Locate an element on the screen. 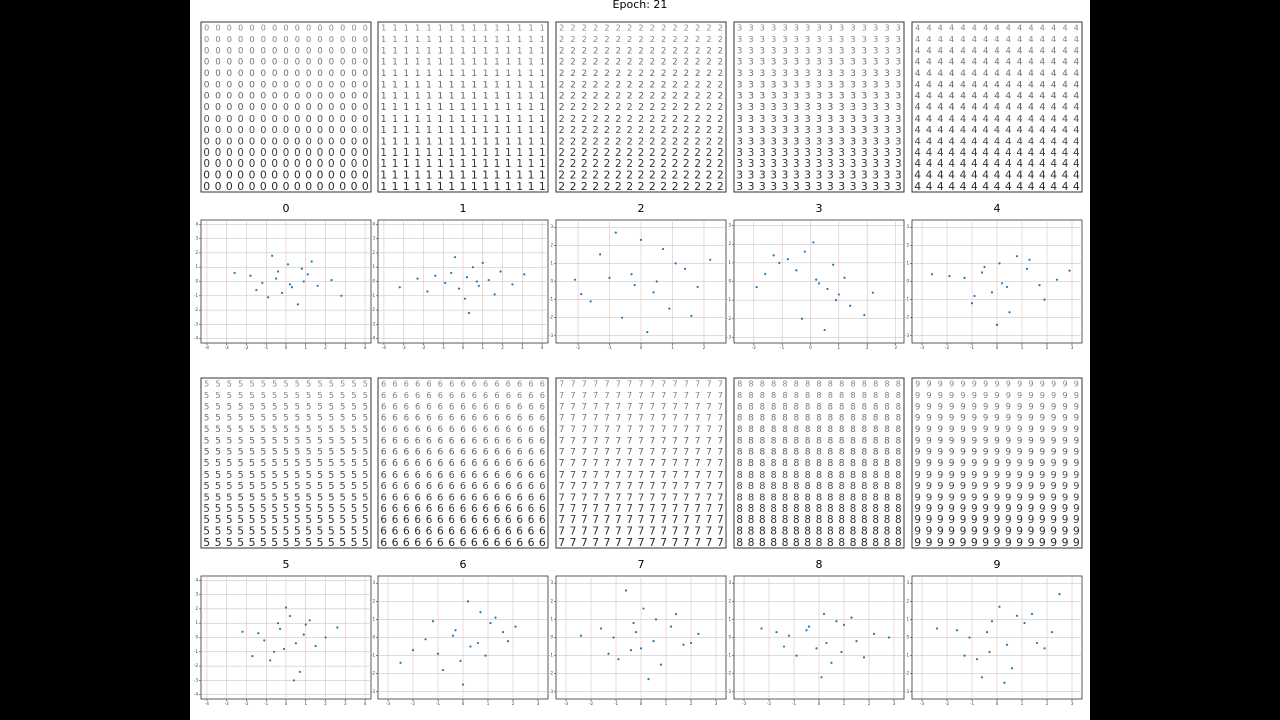 The image size is (1280, 720). y-tick-label: 0 is located at coordinates (551, 281).